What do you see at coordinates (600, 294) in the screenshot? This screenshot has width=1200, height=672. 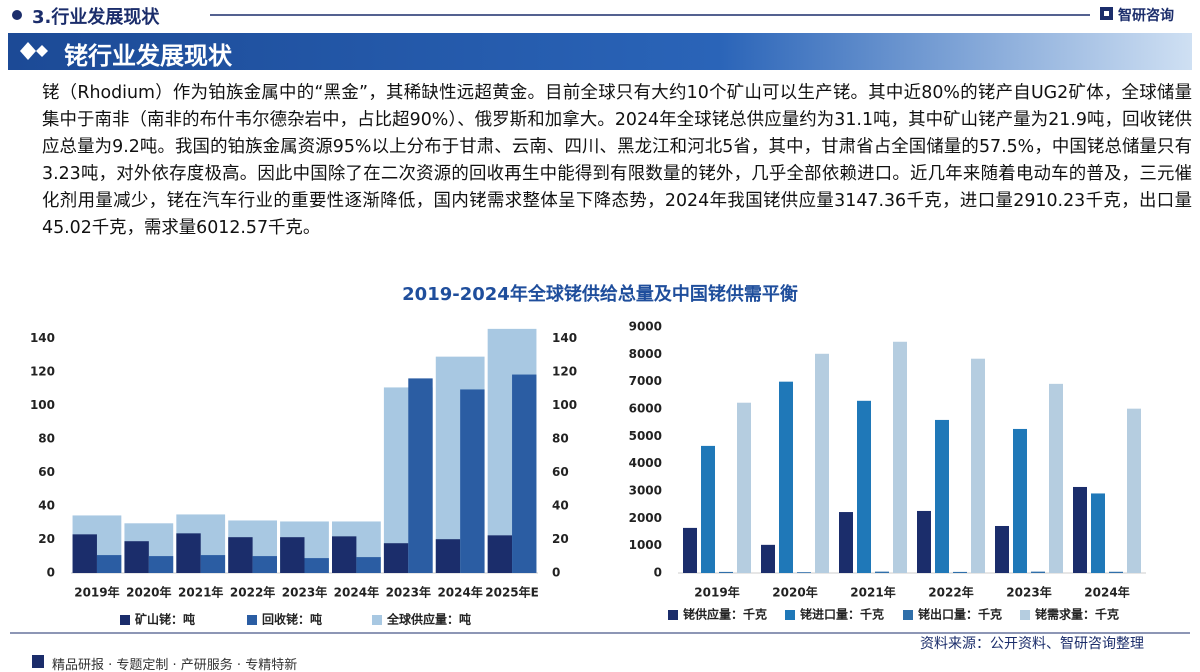 I see `chart-title: 2019-2024年全球铑供给总量及中国铑供需平衡` at bounding box center [600, 294].